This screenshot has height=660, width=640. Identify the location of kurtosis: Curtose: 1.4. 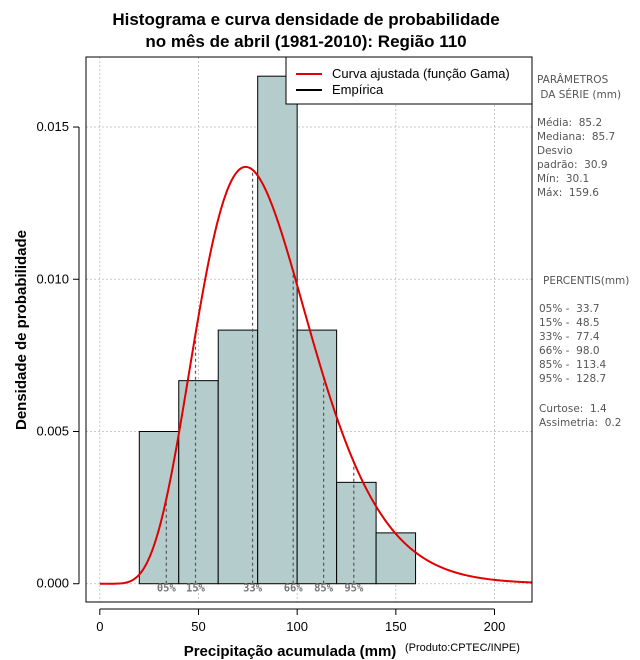
(573, 409).